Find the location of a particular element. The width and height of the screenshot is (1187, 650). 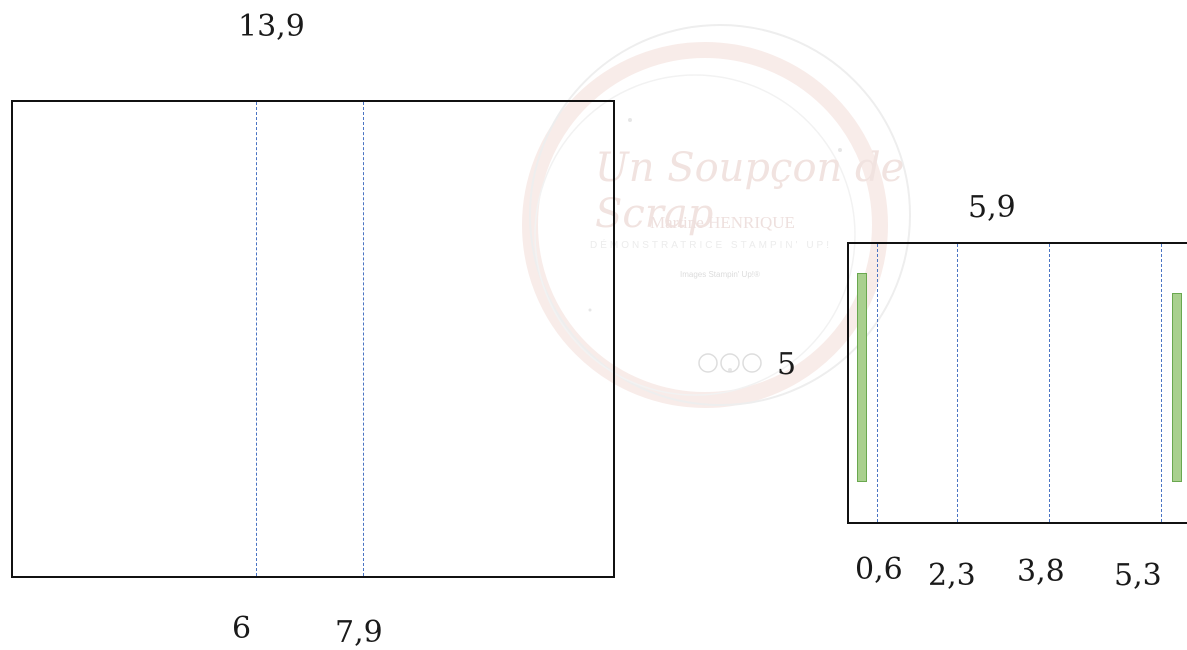

facebook-icon is located at coordinates (708, 363).